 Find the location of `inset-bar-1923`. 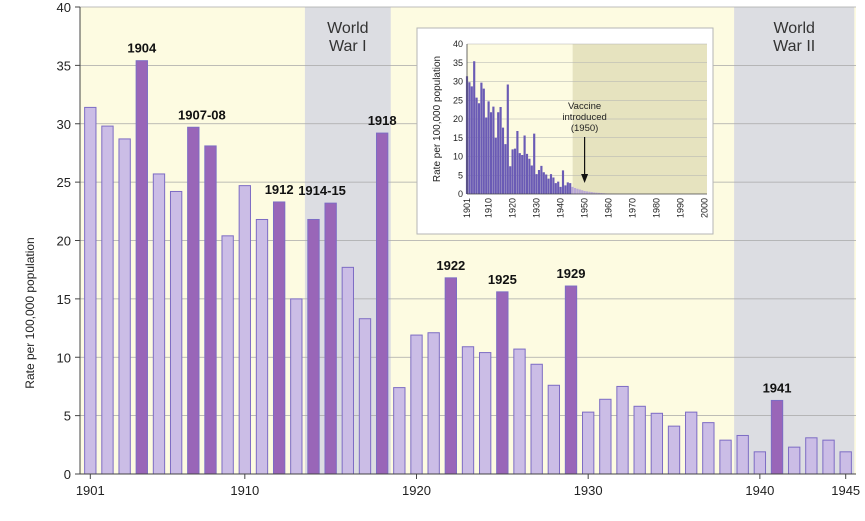

inset-bar-1923 is located at coordinates (519, 173).